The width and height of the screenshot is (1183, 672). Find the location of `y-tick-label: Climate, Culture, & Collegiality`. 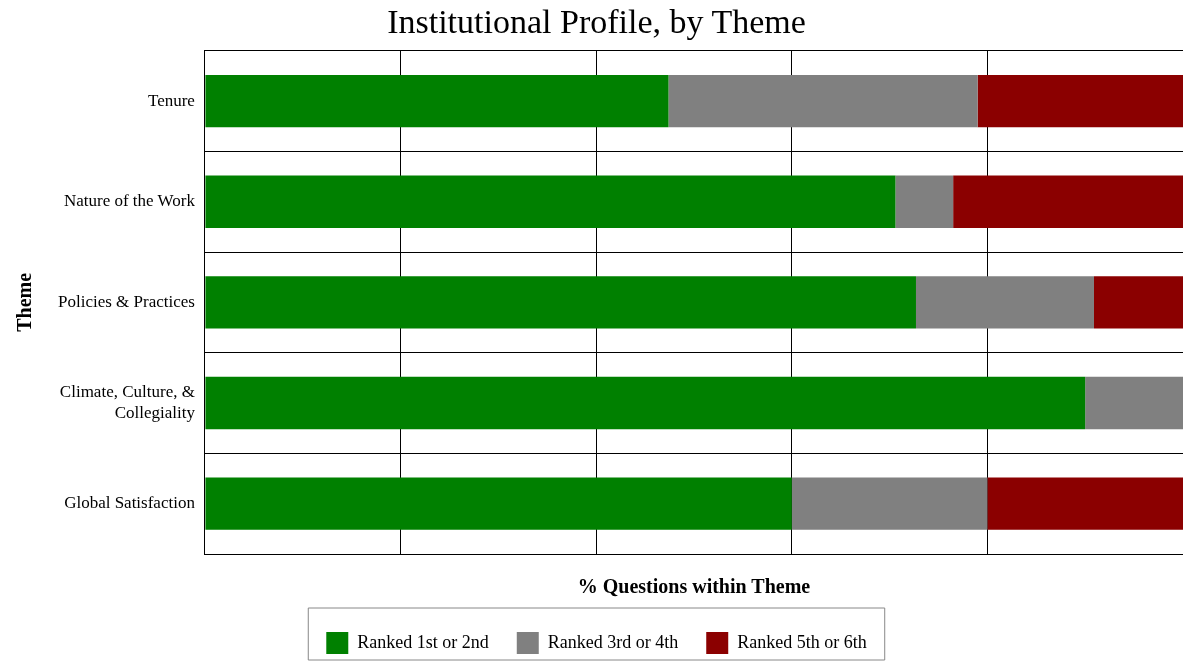

y-tick-label: Climate, Culture, & Collegiality is located at coordinates (127, 402).